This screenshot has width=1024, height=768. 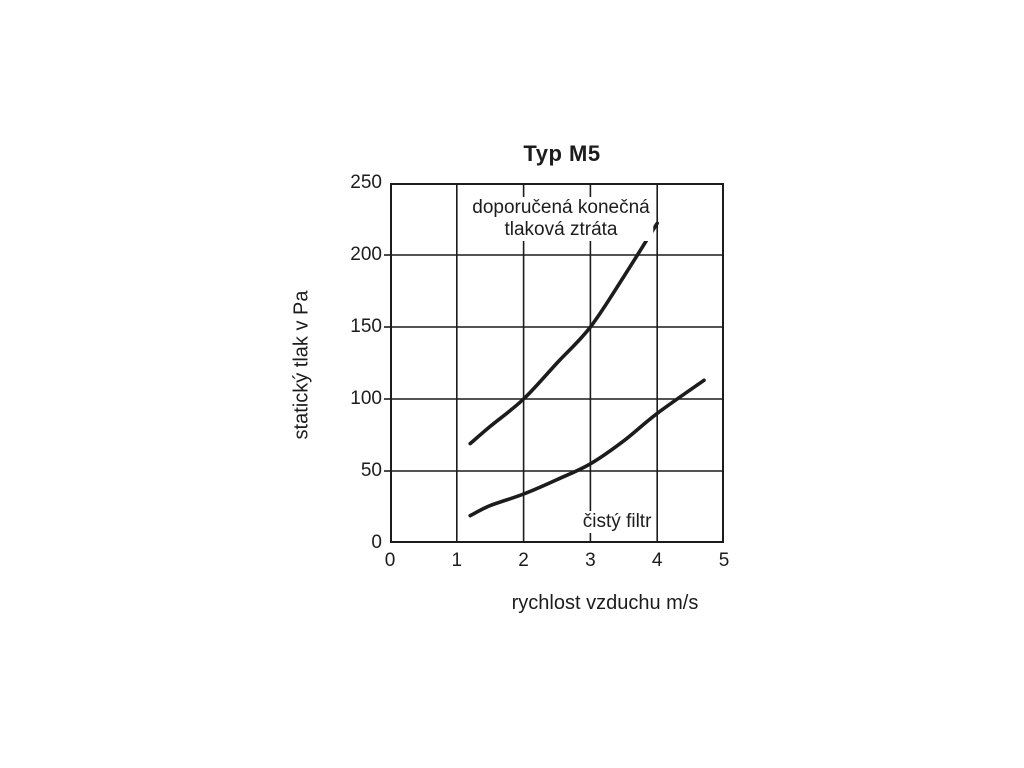 What do you see at coordinates (617, 522) in the screenshot?
I see `series-annotation-1: čistý filtr` at bounding box center [617, 522].